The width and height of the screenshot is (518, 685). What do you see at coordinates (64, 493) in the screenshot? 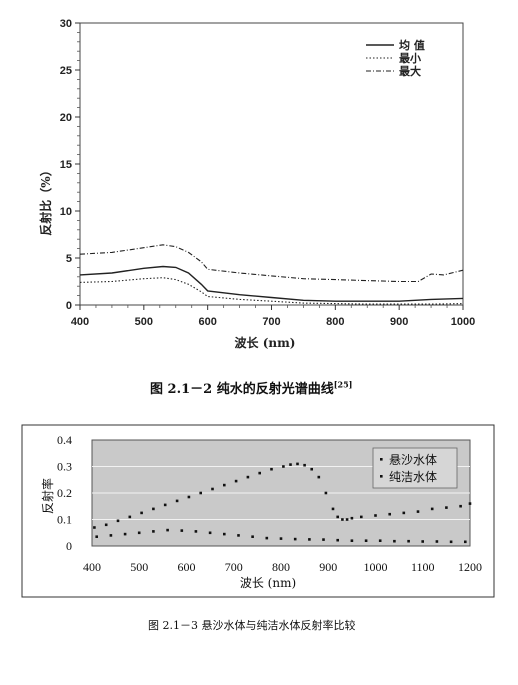
I see `y-tick-label: 0.2` at bounding box center [64, 493].